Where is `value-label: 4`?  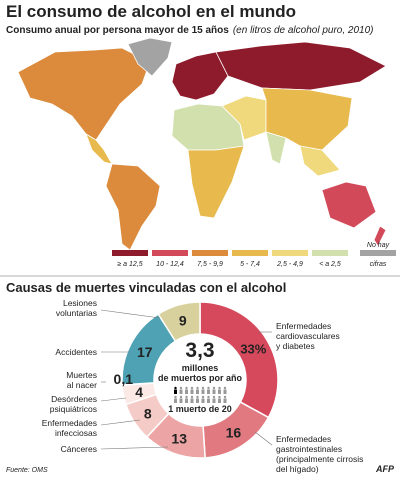
value-label: 4 is located at coordinates (139, 392).